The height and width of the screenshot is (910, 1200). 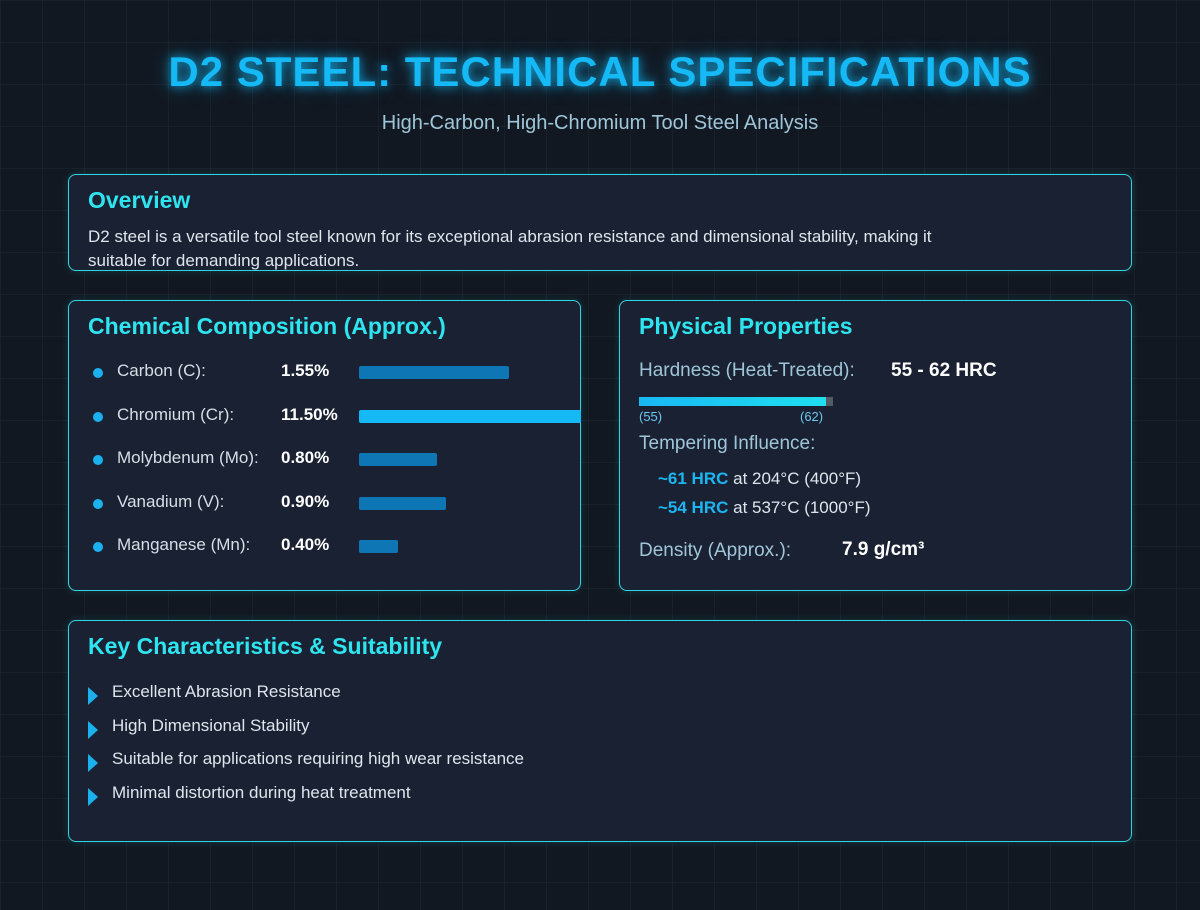 What do you see at coordinates (944, 370) in the screenshot?
I see `hardness-value: 55 - 62 HRC` at bounding box center [944, 370].